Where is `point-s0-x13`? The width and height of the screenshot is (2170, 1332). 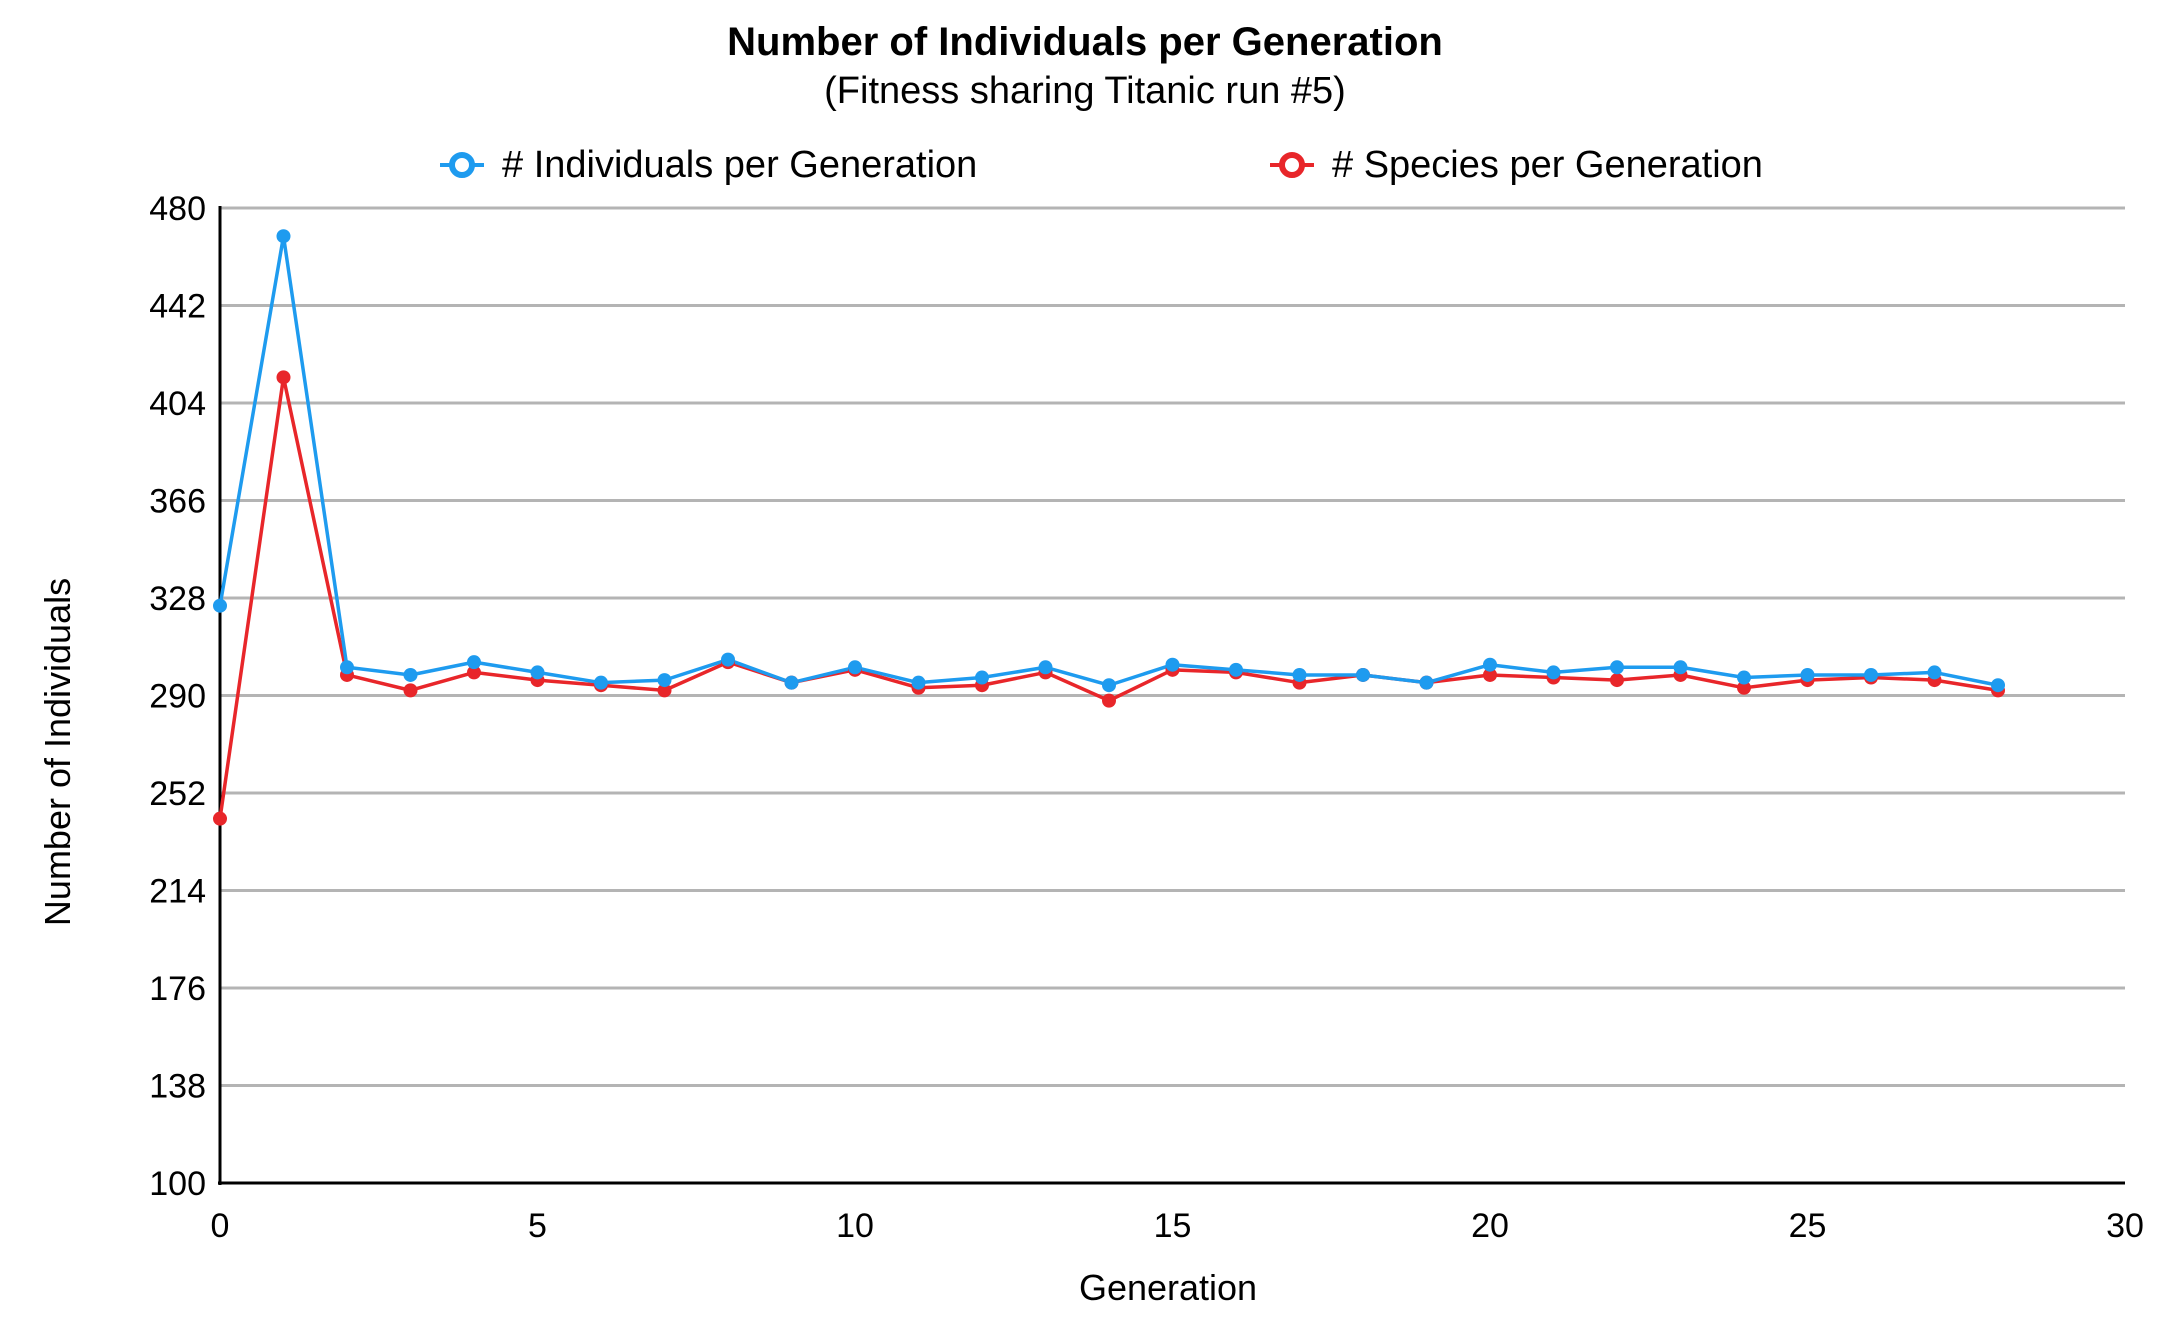 point-s0-x13 is located at coordinates (1045, 667).